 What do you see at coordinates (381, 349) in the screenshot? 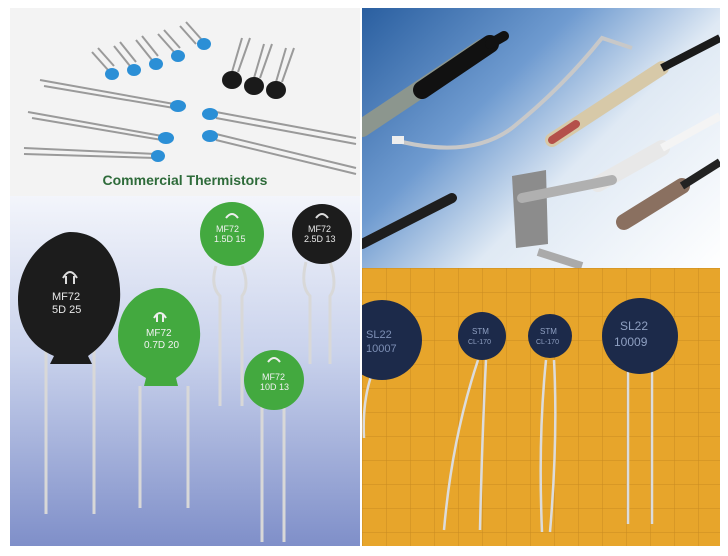
I see `part-label-line2: 10007` at bounding box center [381, 349].